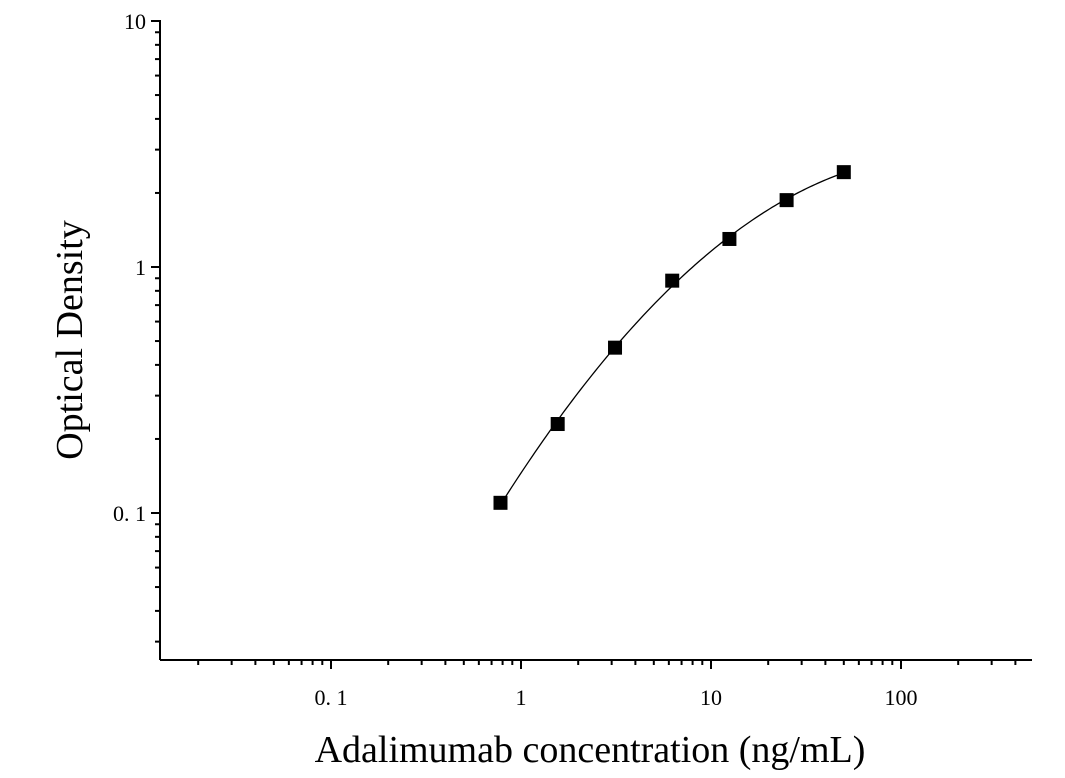  Describe the element at coordinates (590, 750) in the screenshot. I see `x-axis-title: Adalimumab concentration (ng/mL)` at that location.